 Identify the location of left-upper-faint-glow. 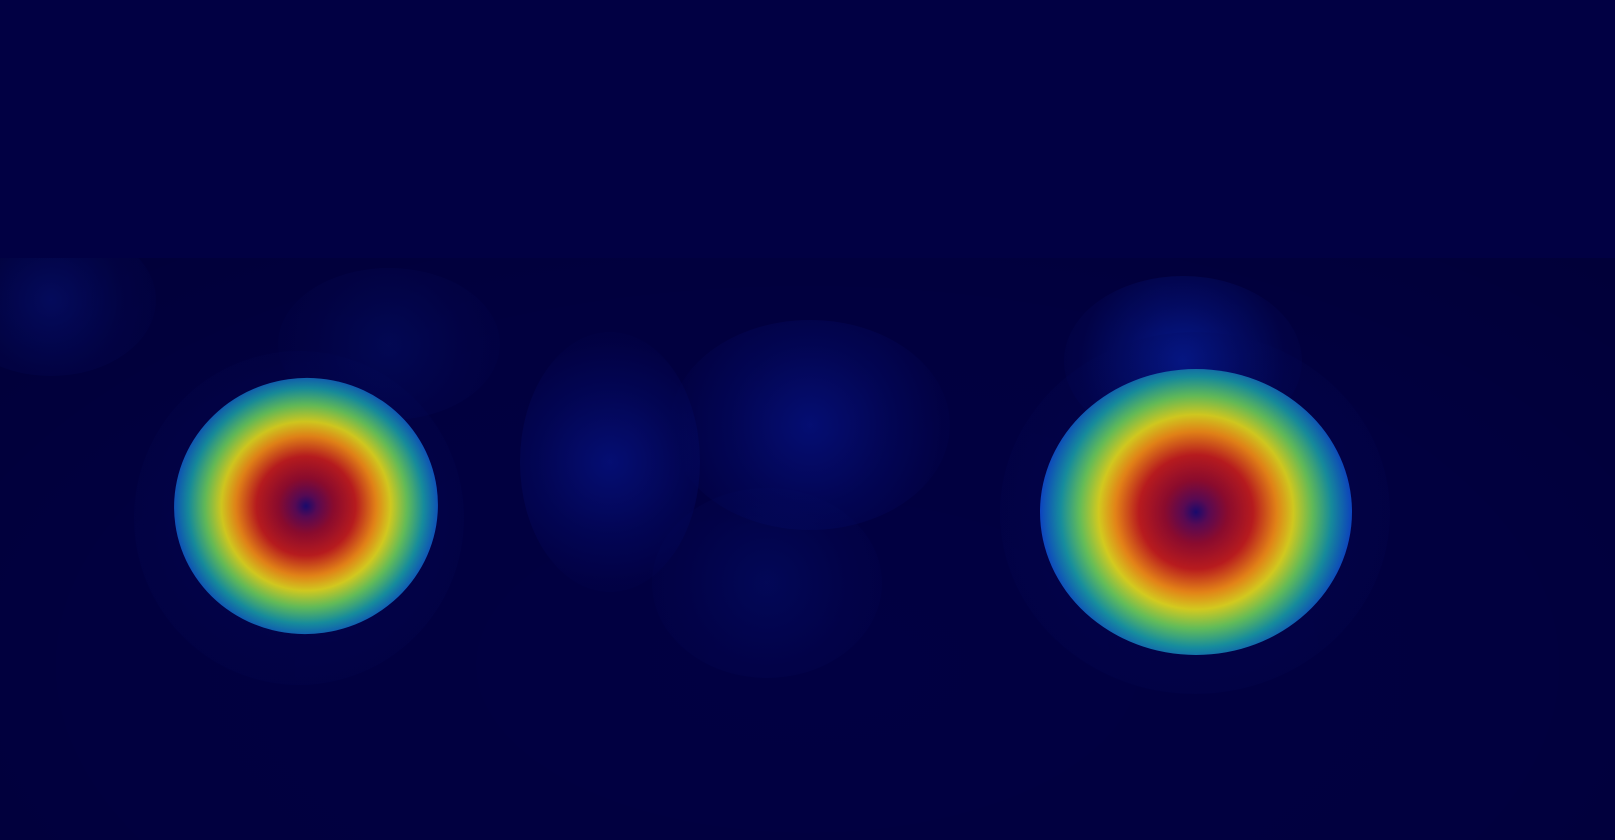
(389, 344).